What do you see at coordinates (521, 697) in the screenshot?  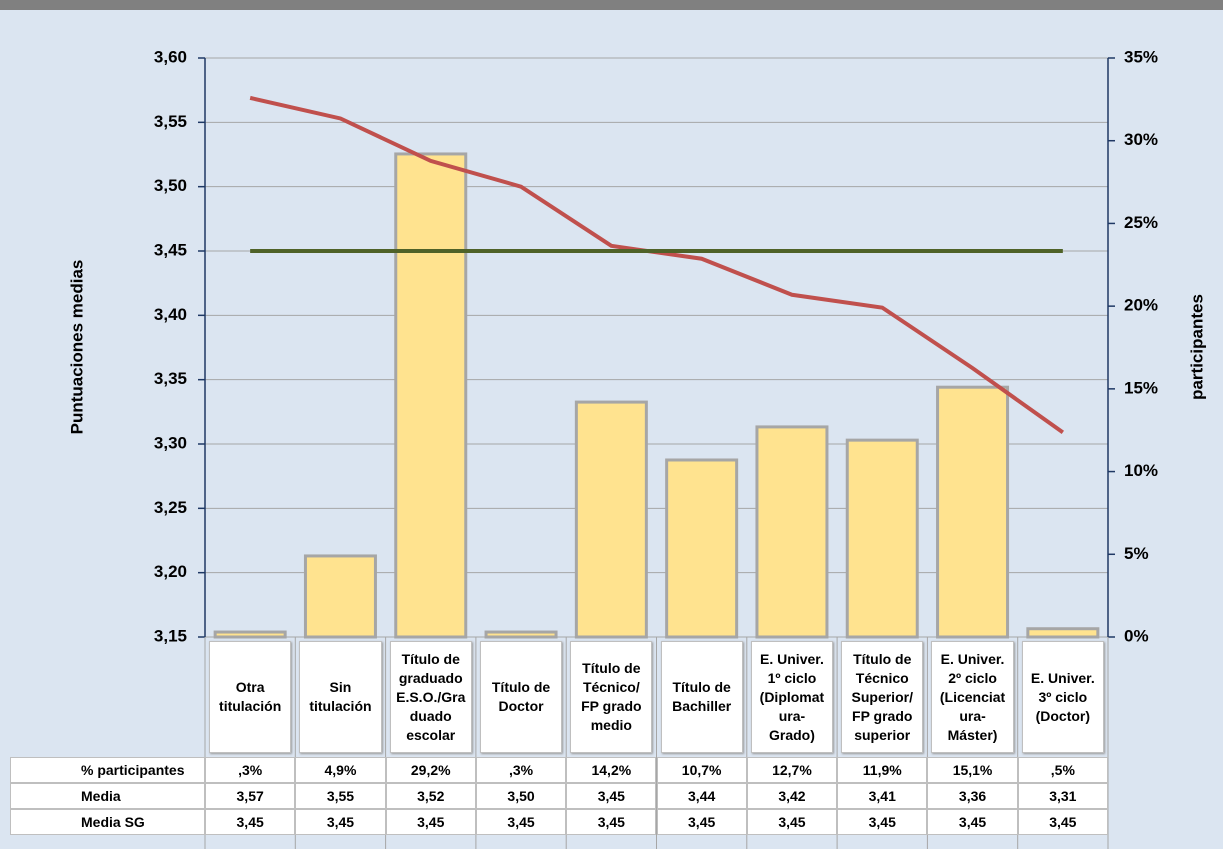 I see `category-cell: Título de Doctor` at bounding box center [521, 697].